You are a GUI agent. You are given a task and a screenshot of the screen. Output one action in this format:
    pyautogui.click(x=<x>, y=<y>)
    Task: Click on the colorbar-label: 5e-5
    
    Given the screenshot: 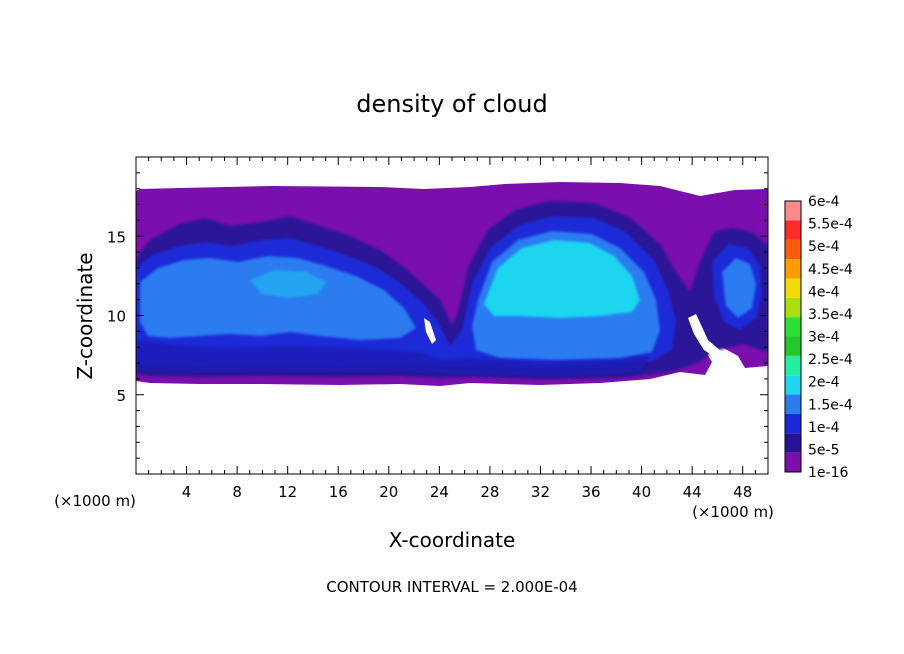 What is the action you would take?
    pyautogui.click(x=823, y=450)
    